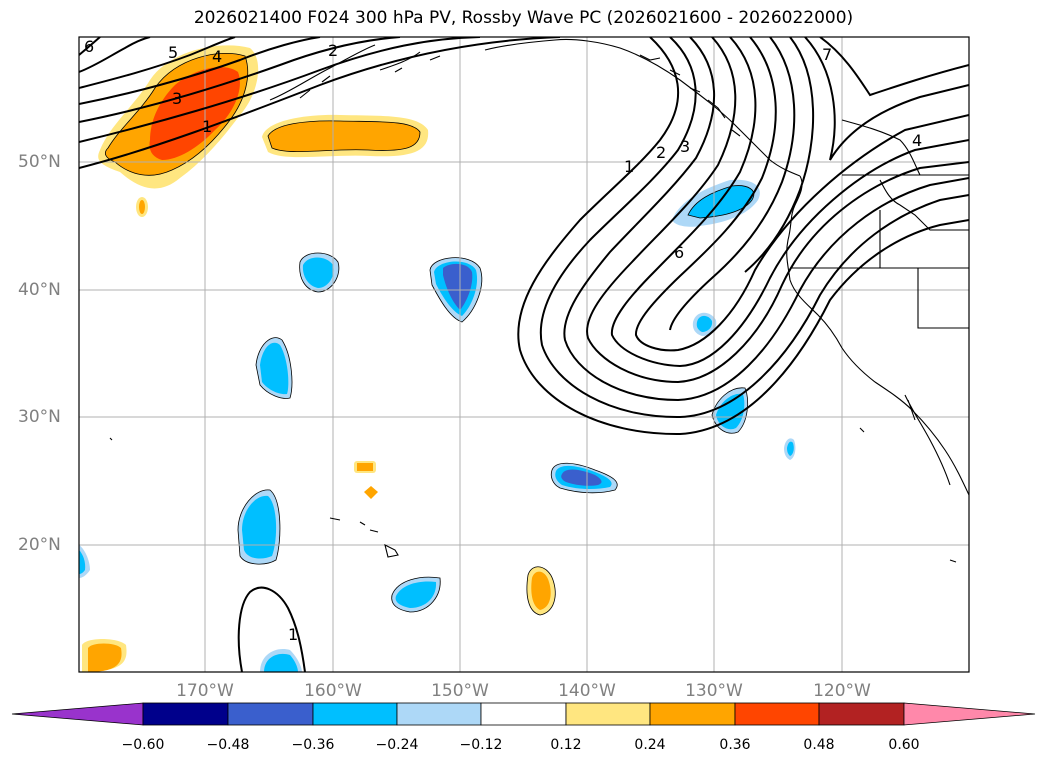 This screenshot has width=1047, height=765. I want to click on colorbar-tick: −0.36, so click(313, 745).